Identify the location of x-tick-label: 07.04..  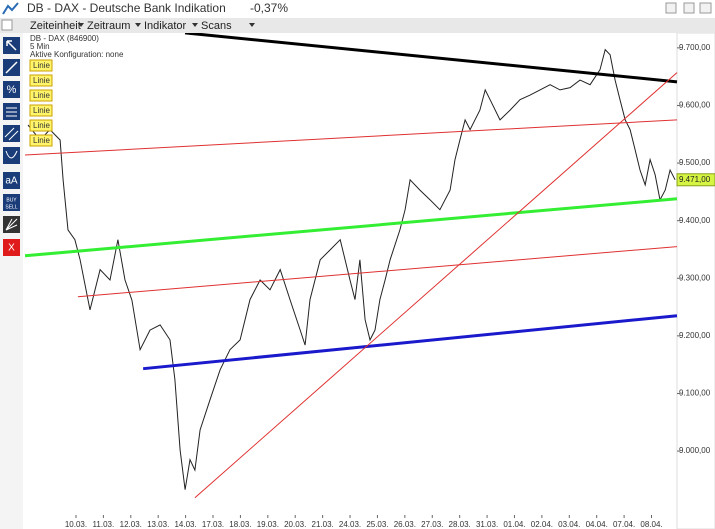
(624, 524).